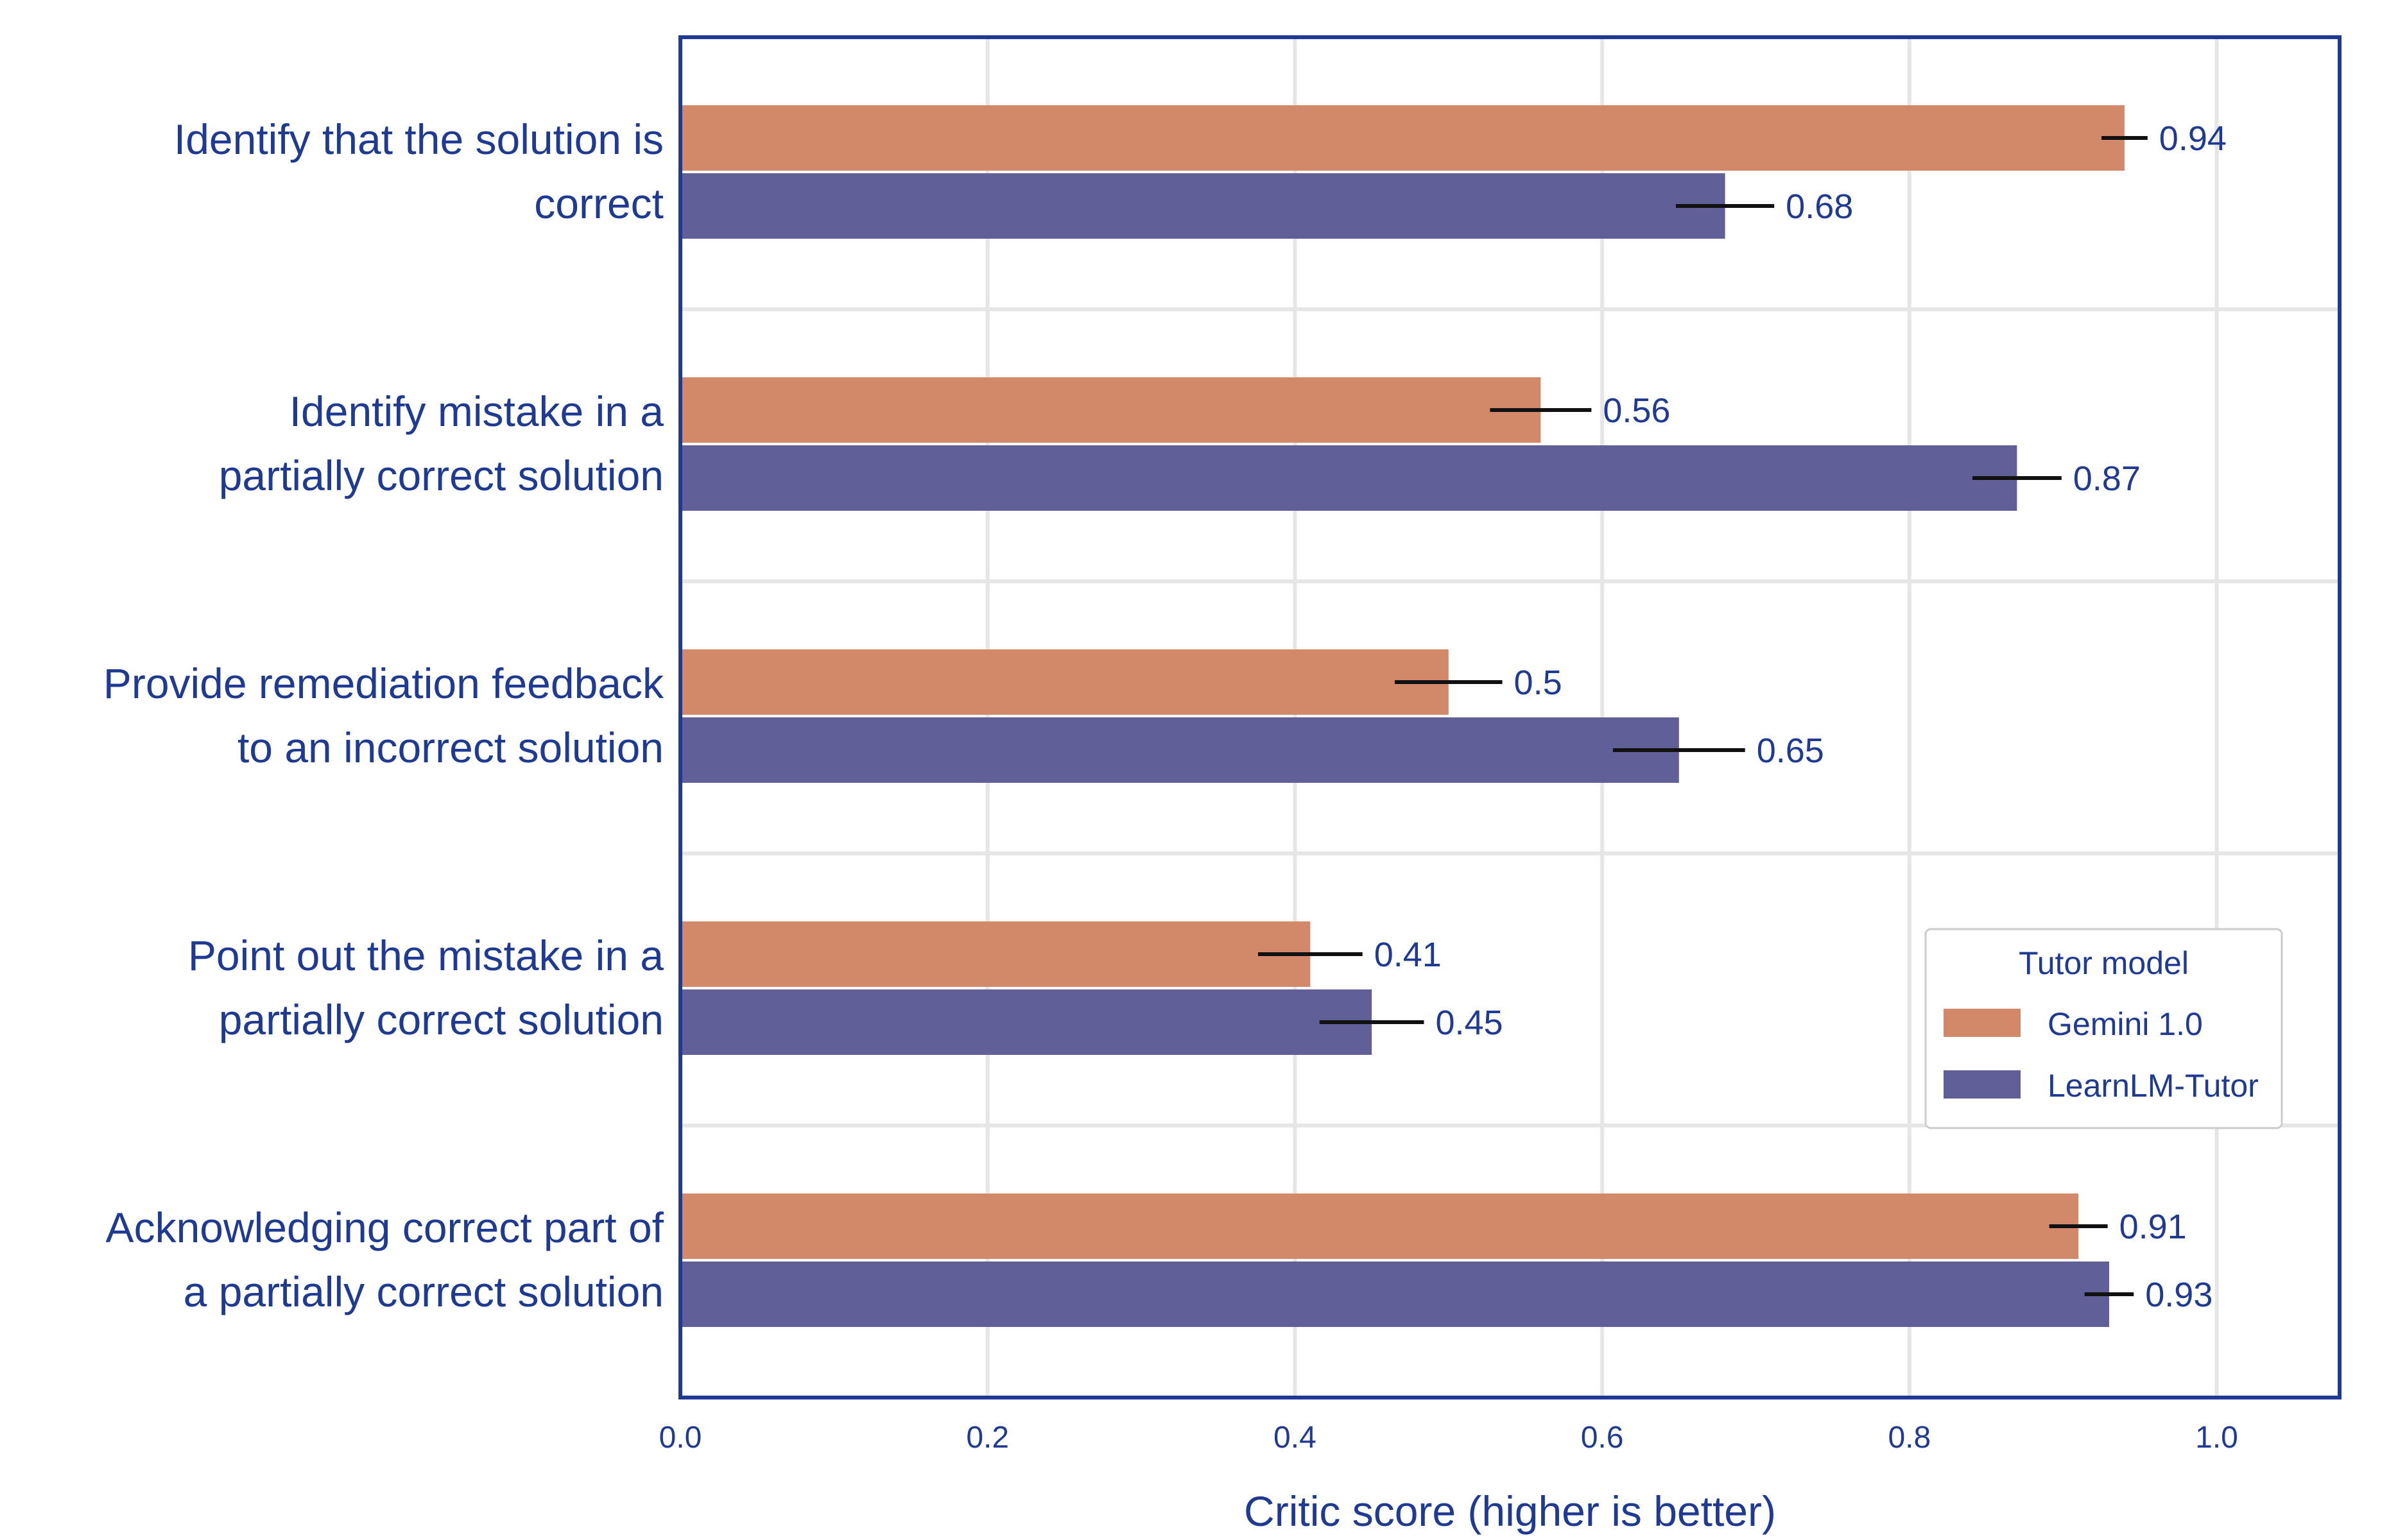 Image resolution: width=2407 pixels, height=1540 pixels. Describe the element at coordinates (1448, 1438) in the screenshot. I see `x-tick-labels: 0.0 0.2 0.4 0.6 0.8 1.0` at that location.